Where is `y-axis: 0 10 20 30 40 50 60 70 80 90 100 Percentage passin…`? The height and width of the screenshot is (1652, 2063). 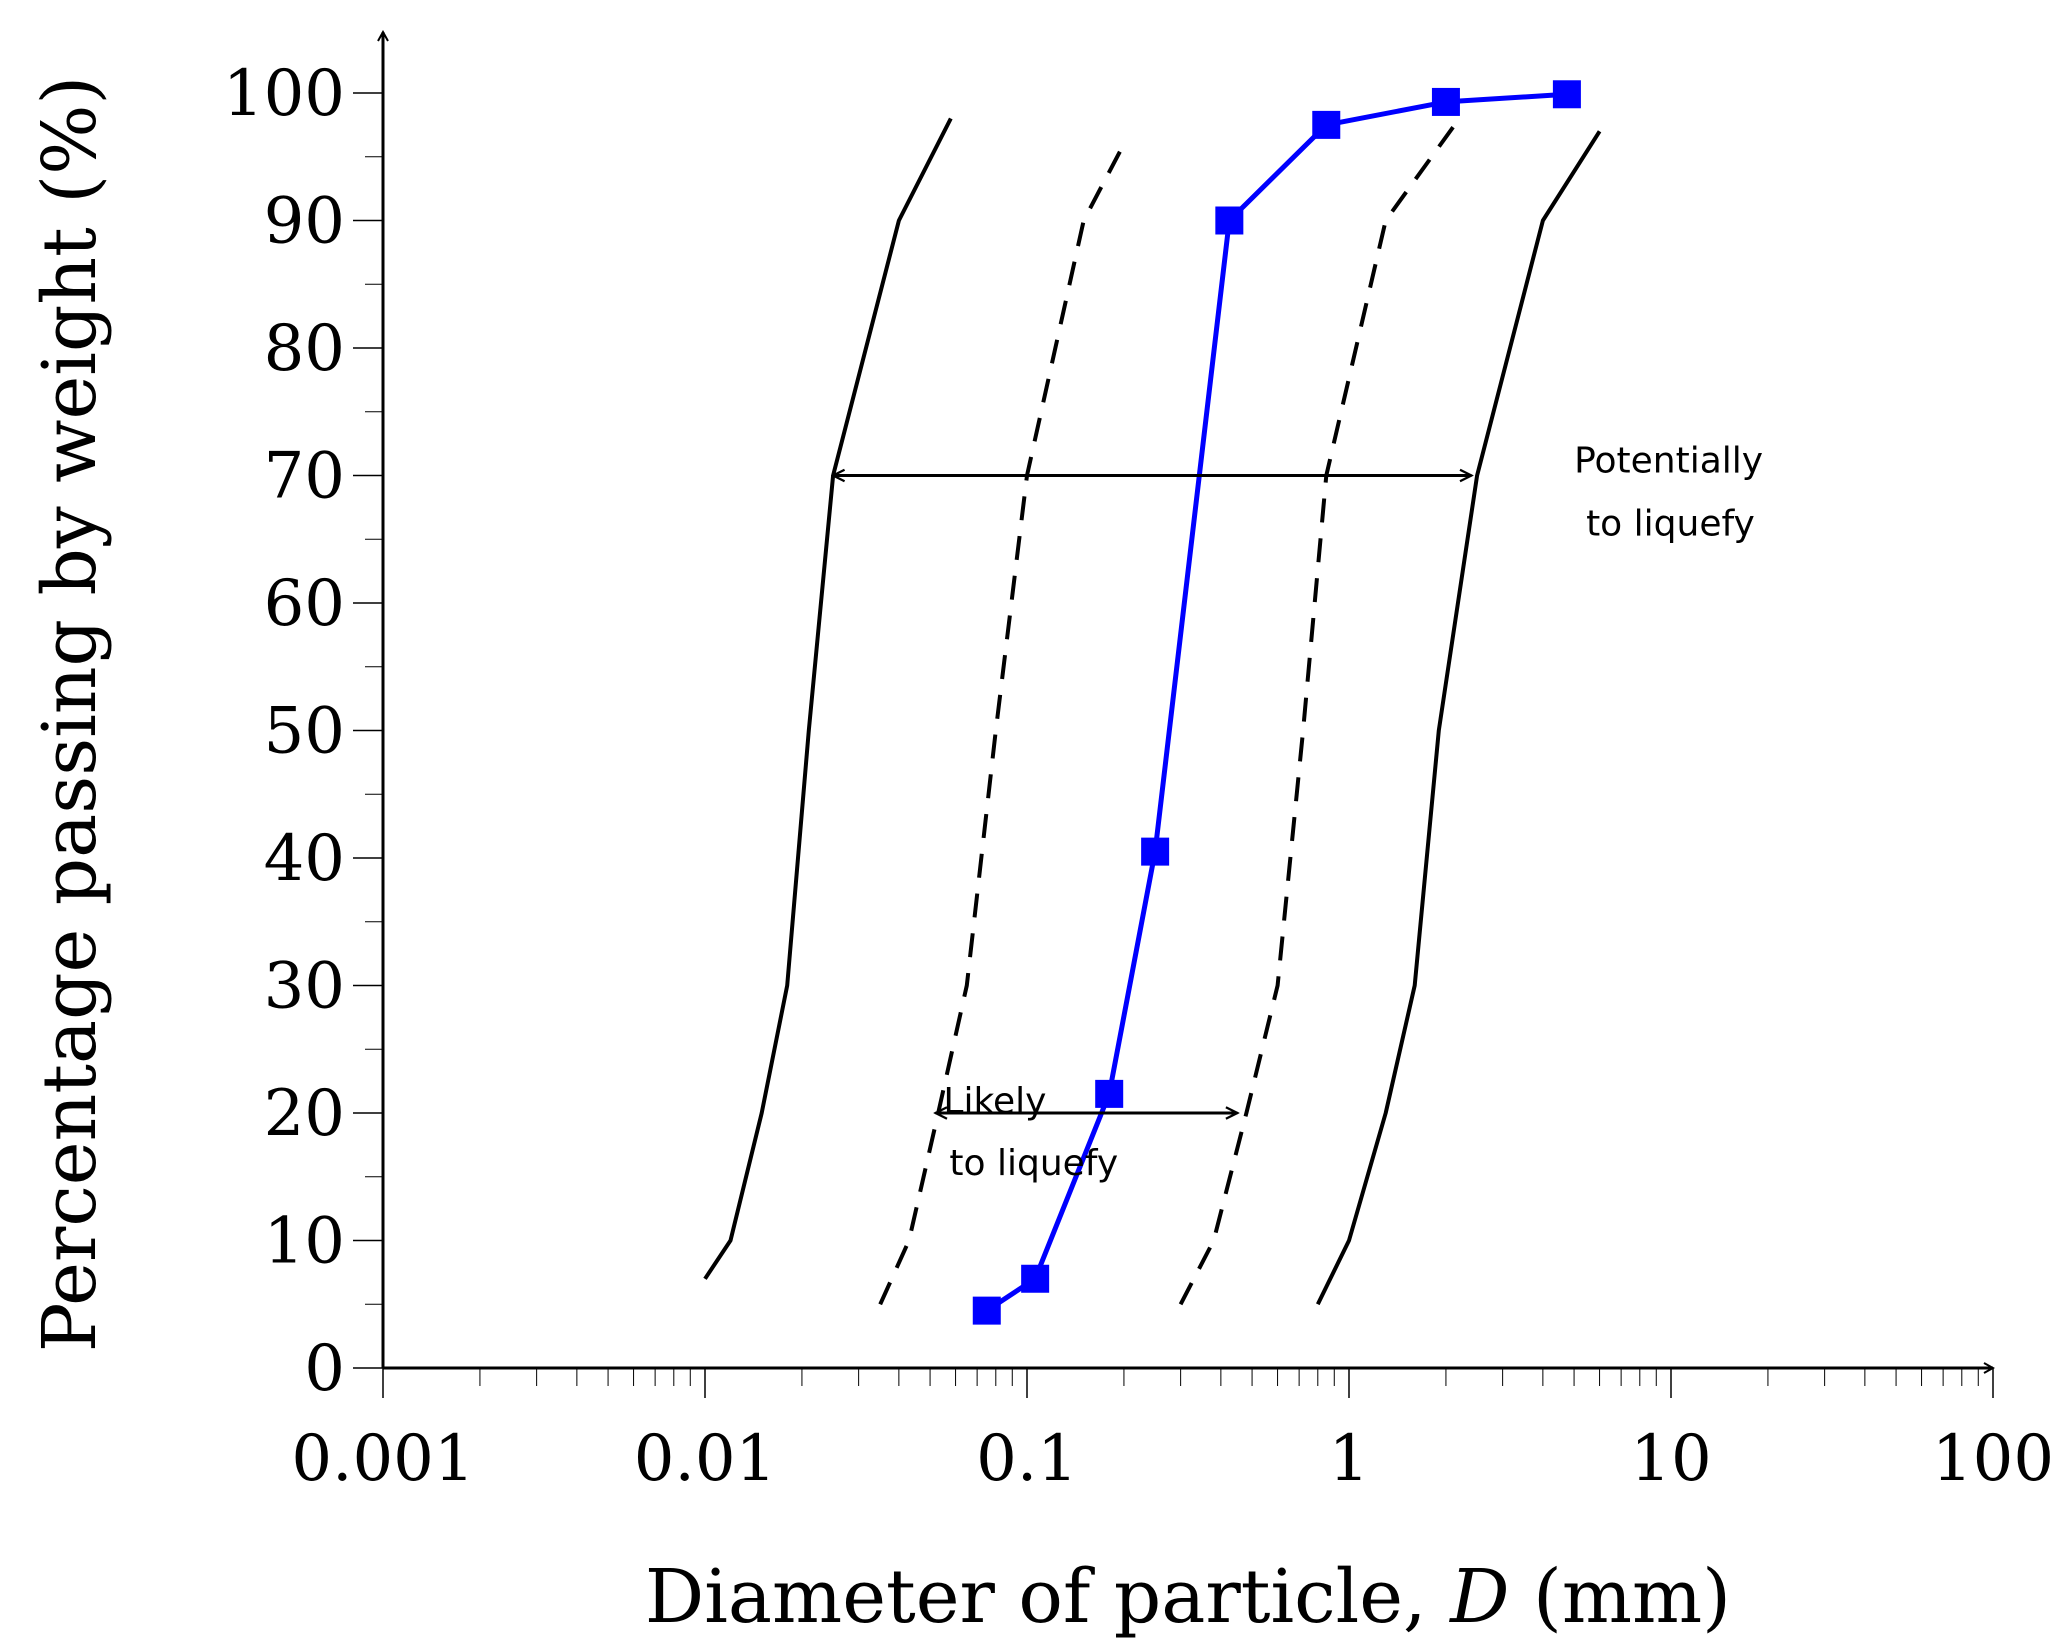
y-axis: 0 10 20 30 40 50 60 70 80 90 100 Percentage passin… is located at coordinates (205, 719).